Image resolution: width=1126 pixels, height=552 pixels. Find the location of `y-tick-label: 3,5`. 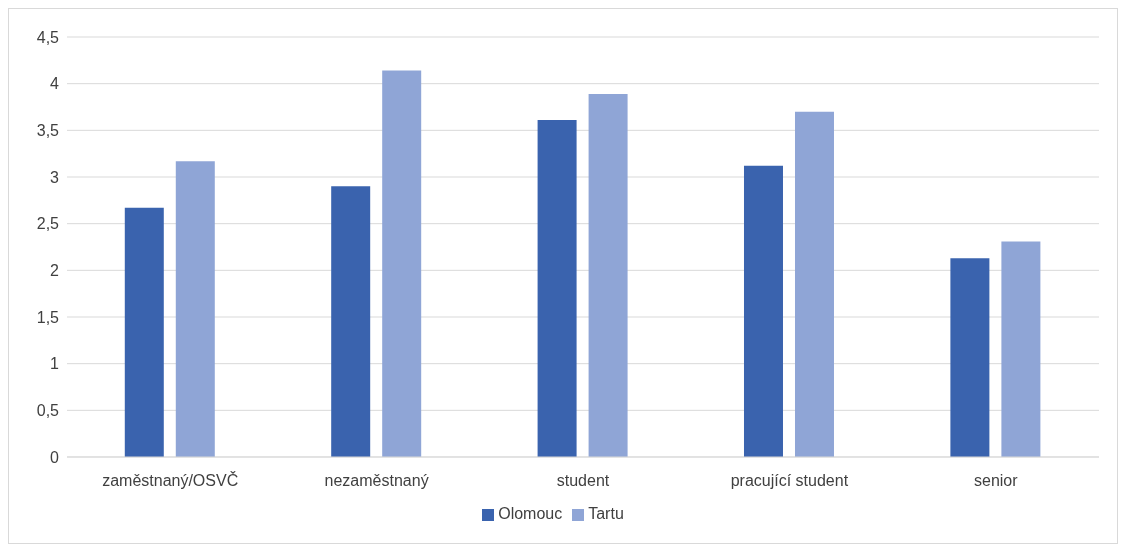

y-tick-label: 3,5 is located at coordinates (48, 131).